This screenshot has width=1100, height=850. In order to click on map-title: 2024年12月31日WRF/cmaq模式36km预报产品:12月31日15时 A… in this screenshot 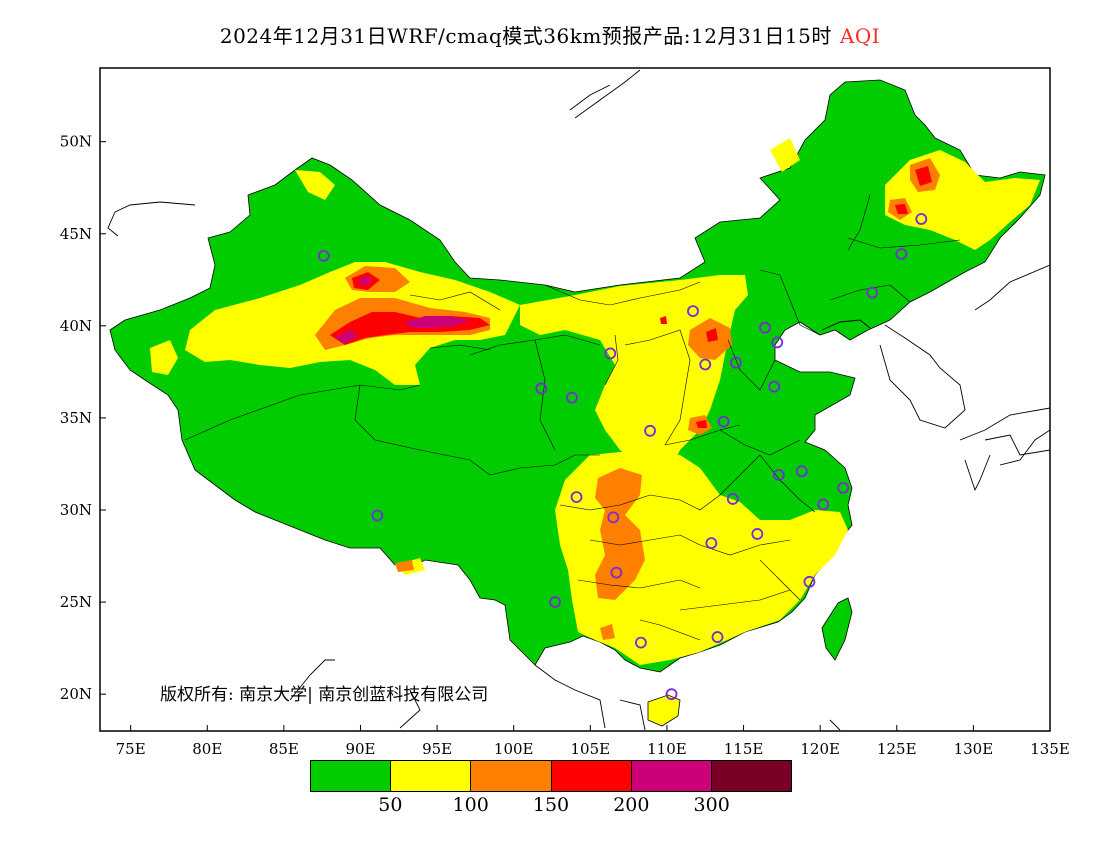, I will do `click(550, 34)`.